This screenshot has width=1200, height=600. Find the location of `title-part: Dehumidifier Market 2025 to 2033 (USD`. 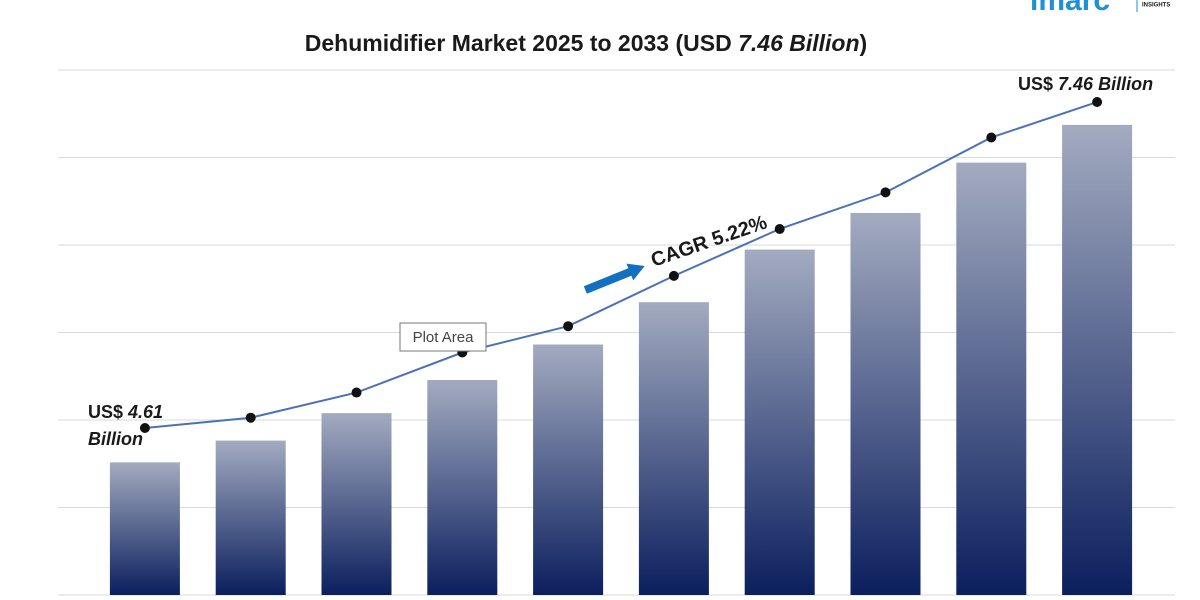

title-part: Dehumidifier Market 2025 to 2033 (USD is located at coordinates (521, 43).